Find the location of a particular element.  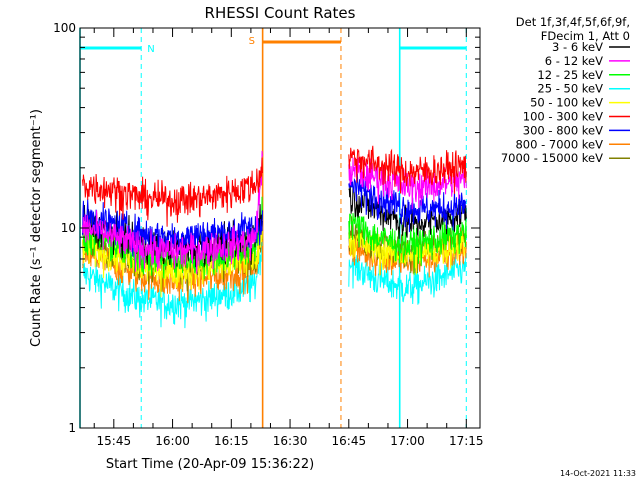

legend-entry: 50 - 100 keV is located at coordinates (580, 103).